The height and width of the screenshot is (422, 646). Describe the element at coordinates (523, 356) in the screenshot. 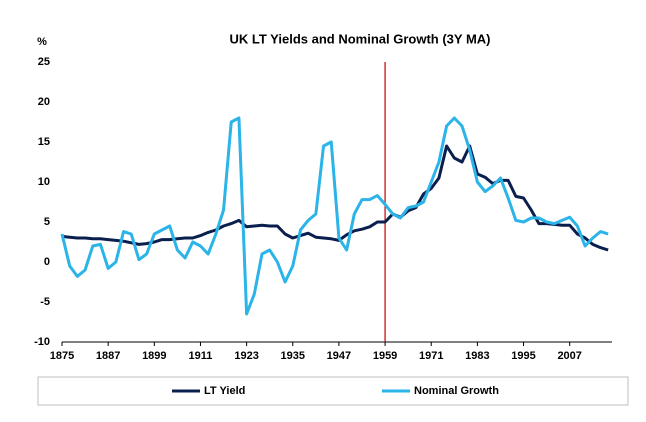

I see `x-tick-label: 1995` at that location.